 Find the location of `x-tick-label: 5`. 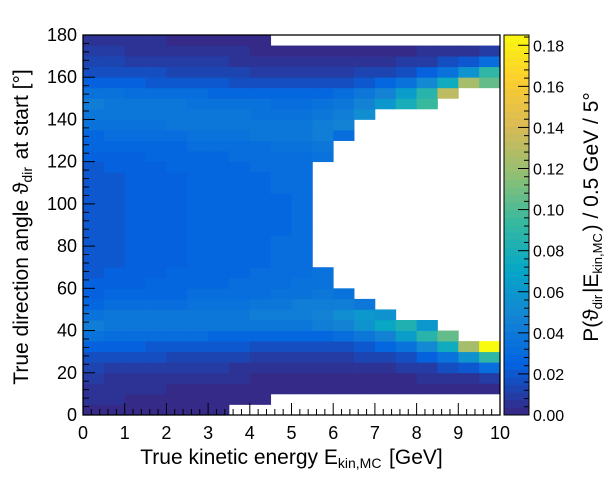

x-tick-label: 5 is located at coordinates (291, 433).